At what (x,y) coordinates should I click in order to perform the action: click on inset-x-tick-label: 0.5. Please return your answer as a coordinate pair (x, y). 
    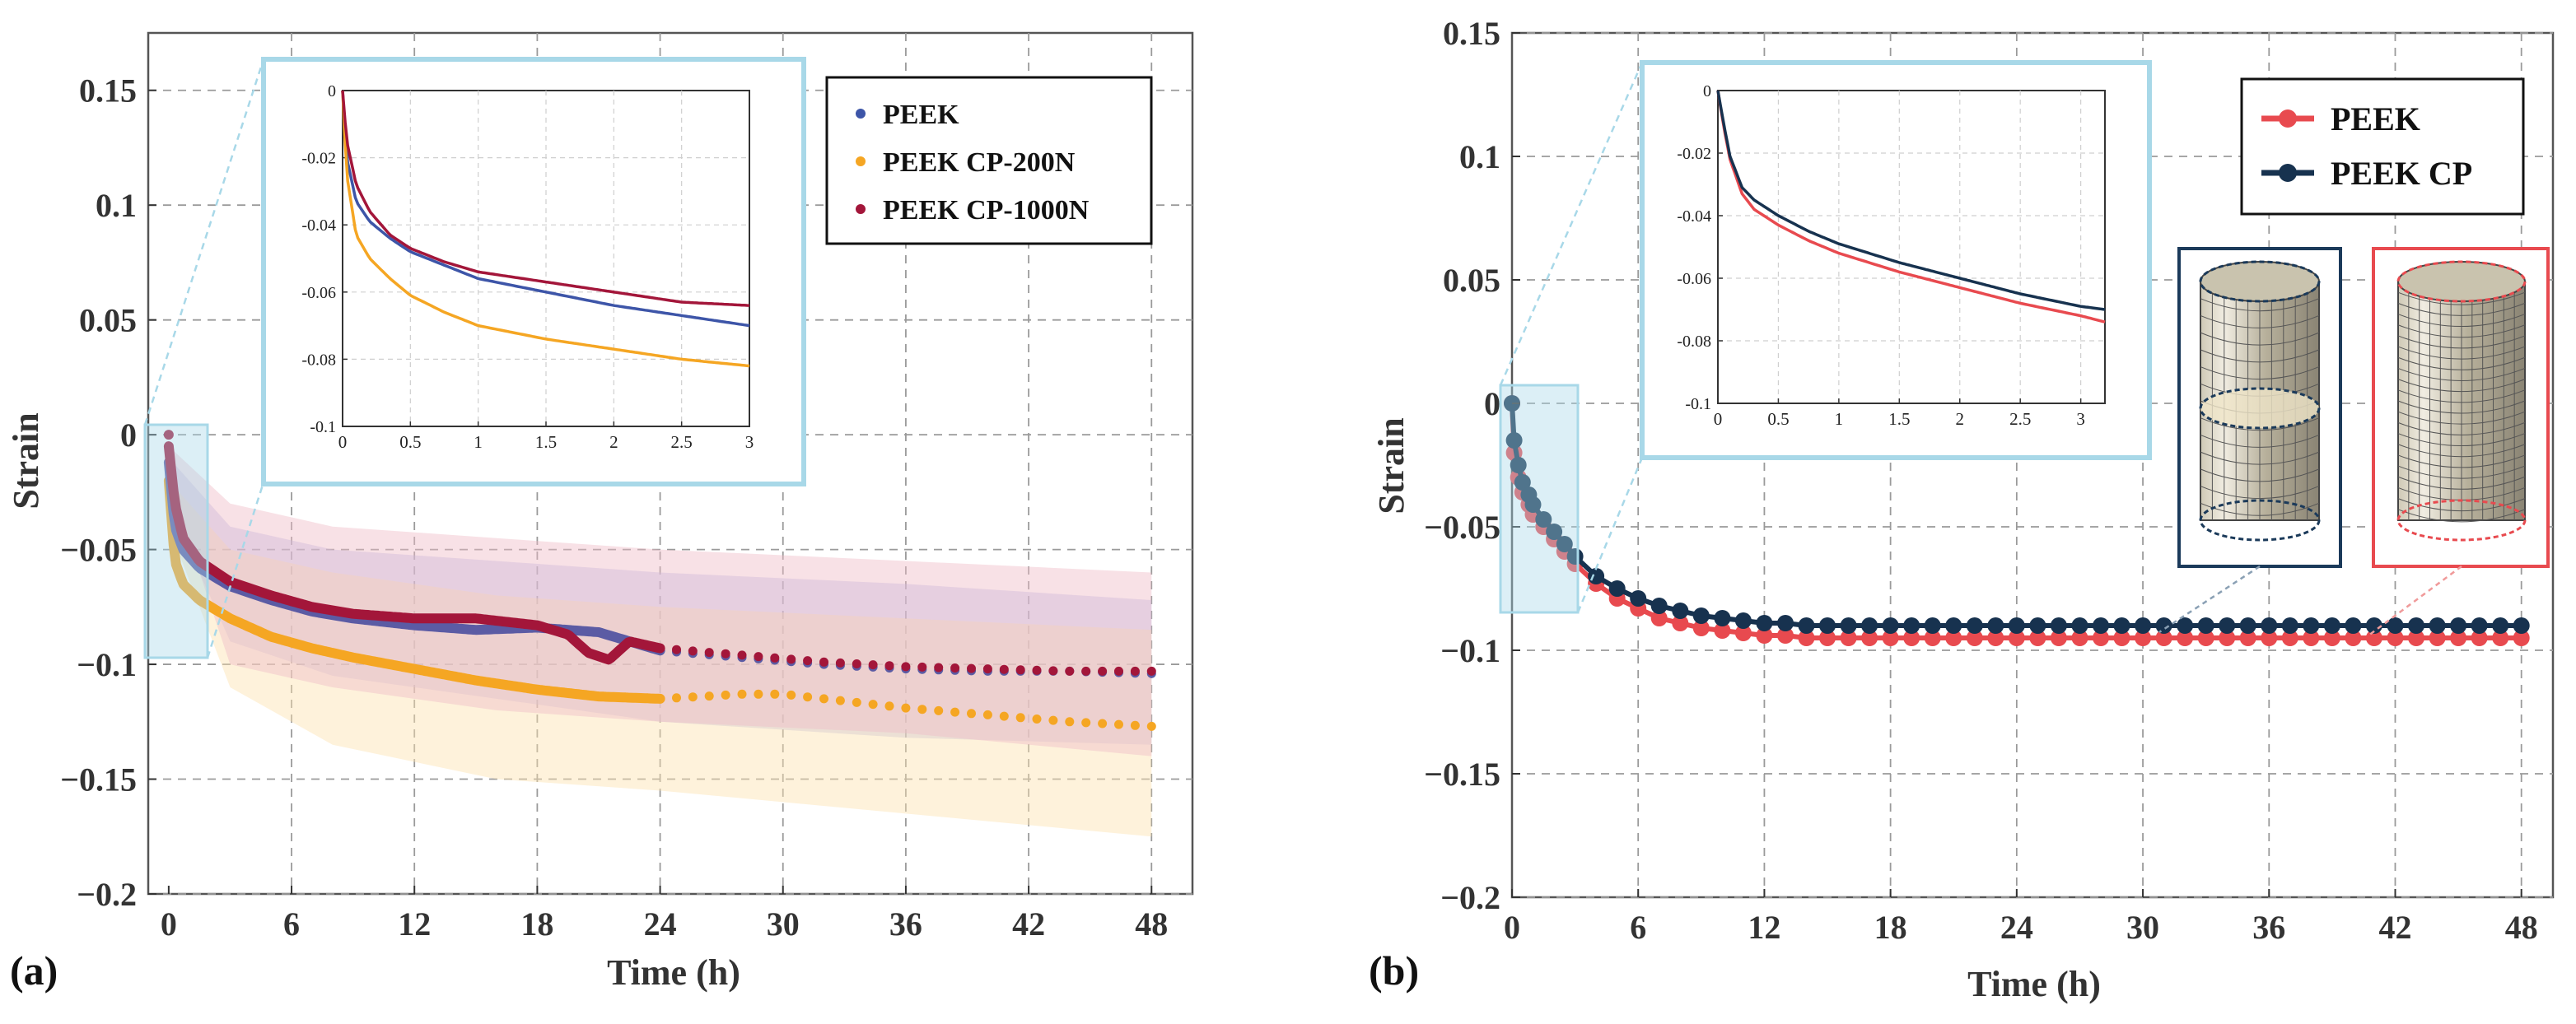
    Looking at the image, I should click on (1778, 419).